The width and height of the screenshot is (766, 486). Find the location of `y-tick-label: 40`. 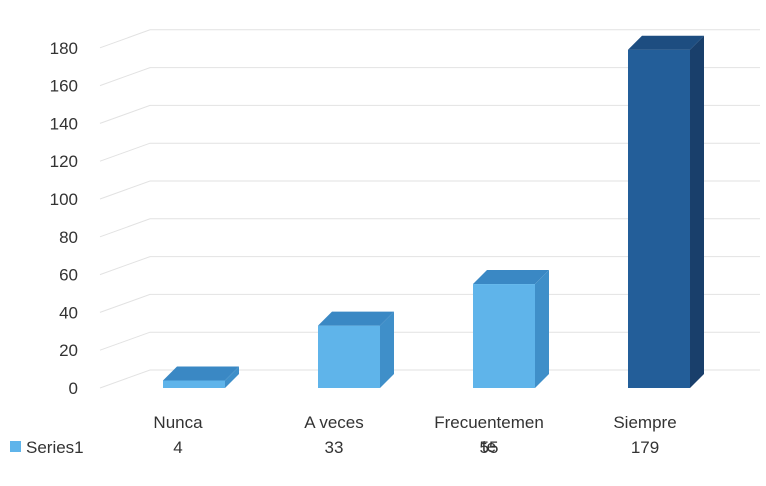

y-tick-label: 40 is located at coordinates (68, 312).